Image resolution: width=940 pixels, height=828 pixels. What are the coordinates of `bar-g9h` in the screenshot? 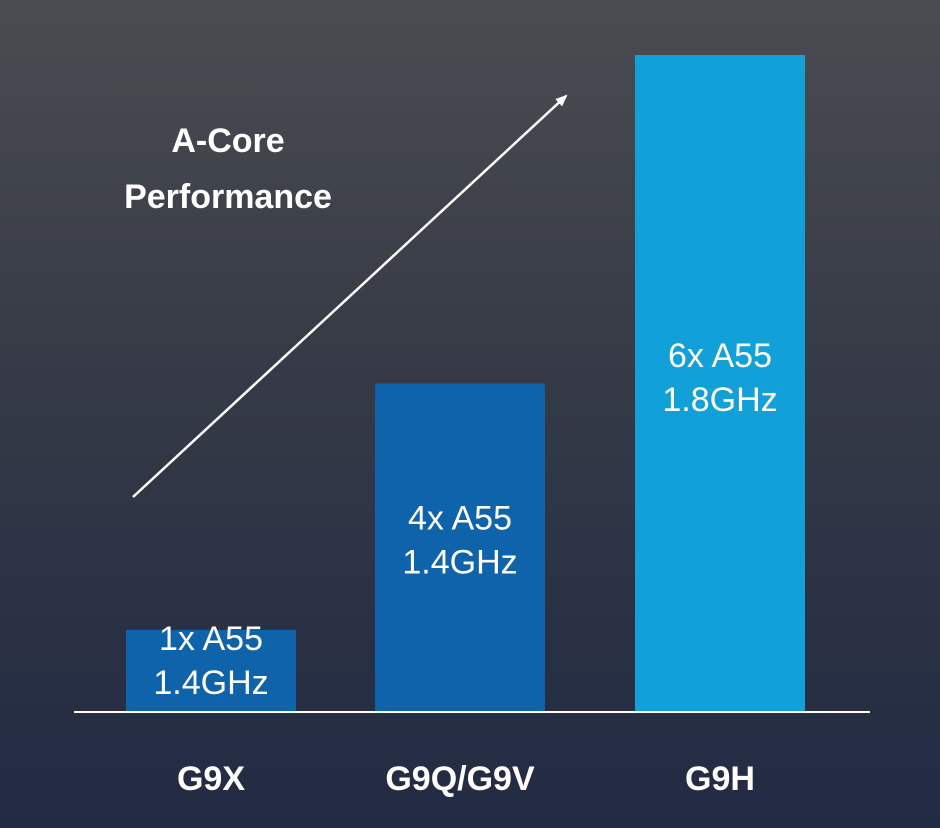 It's located at (720, 383).